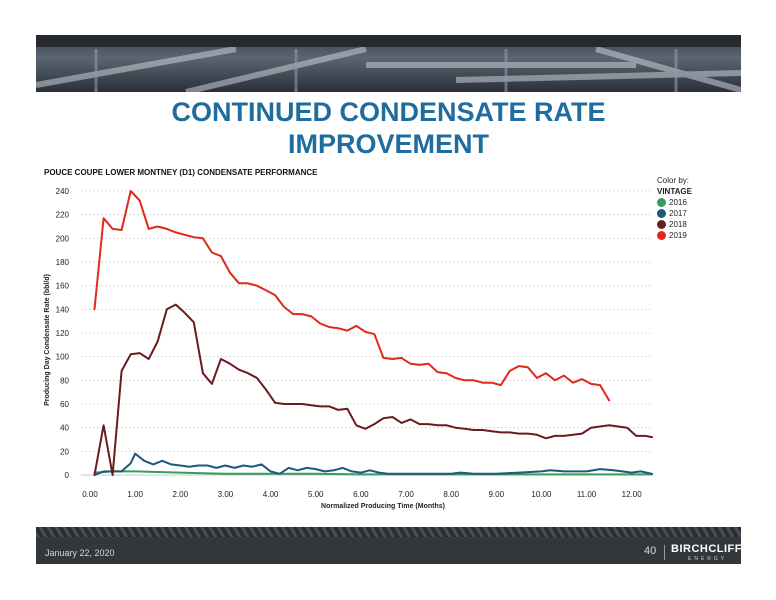 The width and height of the screenshot is (776, 600). Describe the element at coordinates (632, 494) in the screenshot. I see `x-tick-label: 12.00` at that location.